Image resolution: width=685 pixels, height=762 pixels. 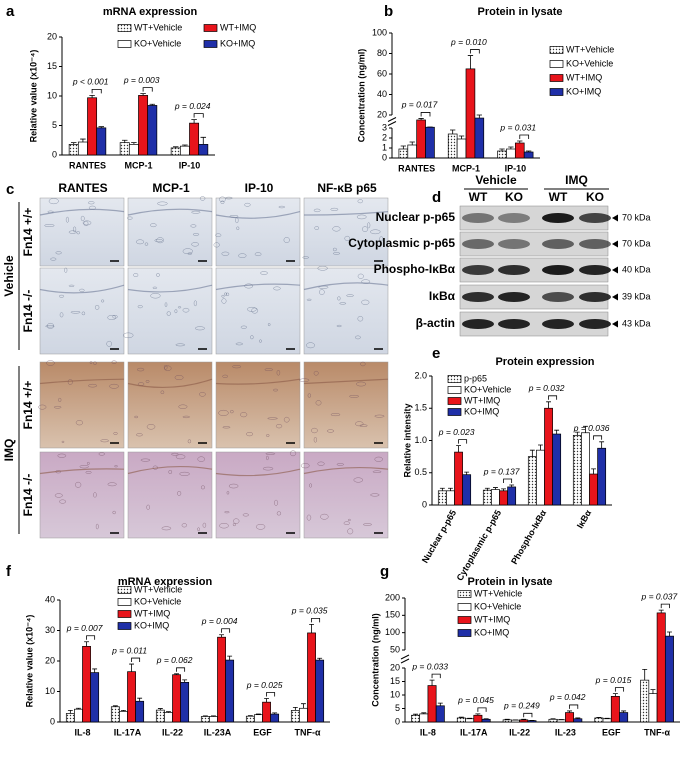 What do you see at coordinates (613, 680) in the screenshot?
I see `p-value: p = 0.015` at bounding box center [613, 680].